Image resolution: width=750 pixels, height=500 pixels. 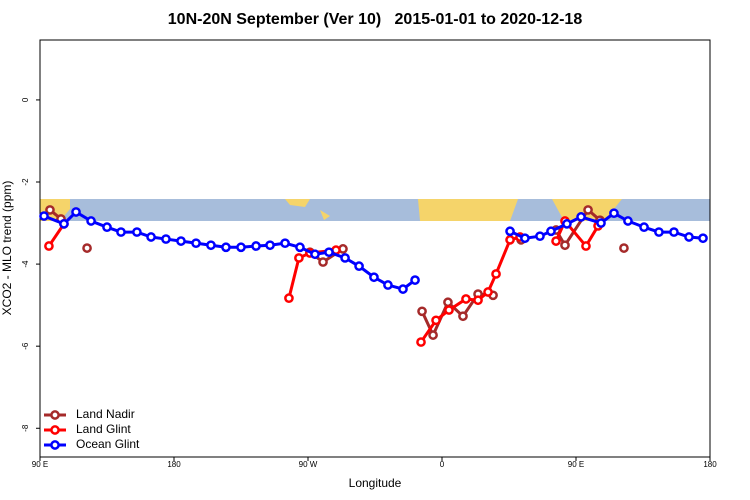 I want to click on y-axis-label: XCO2 - MLO trend (ppm), so click(x=7, y=248).